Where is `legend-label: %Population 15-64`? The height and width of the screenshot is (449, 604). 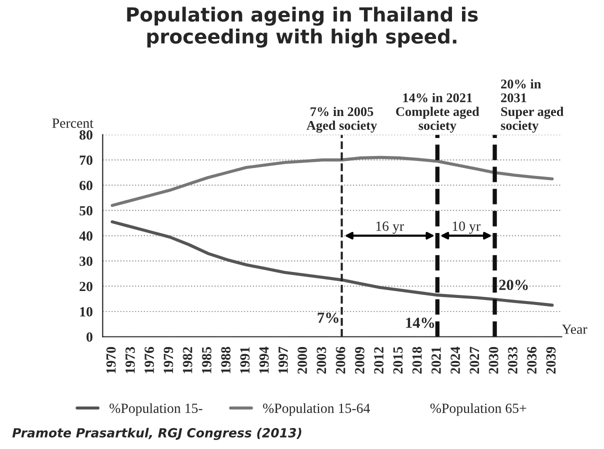
legend-label: %Population 15-64 is located at coordinates (316, 409).